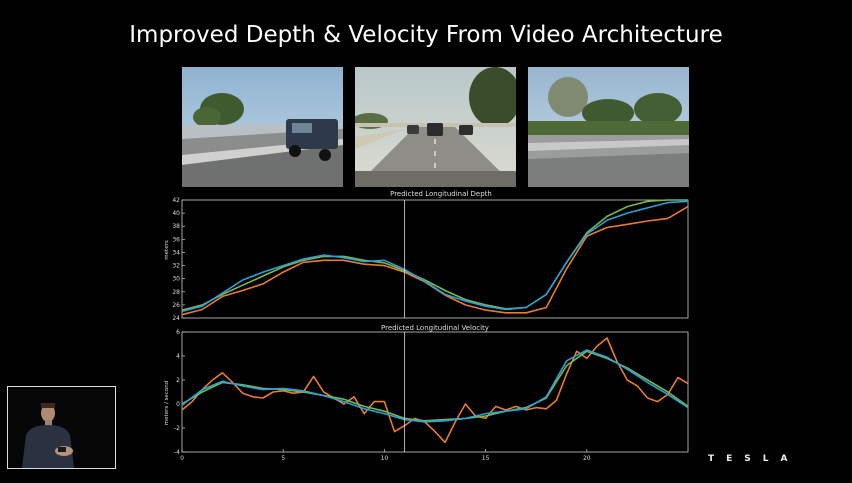  What do you see at coordinates (178, 380) in the screenshot?
I see `velocity-ytick-label: 2` at bounding box center [178, 380].